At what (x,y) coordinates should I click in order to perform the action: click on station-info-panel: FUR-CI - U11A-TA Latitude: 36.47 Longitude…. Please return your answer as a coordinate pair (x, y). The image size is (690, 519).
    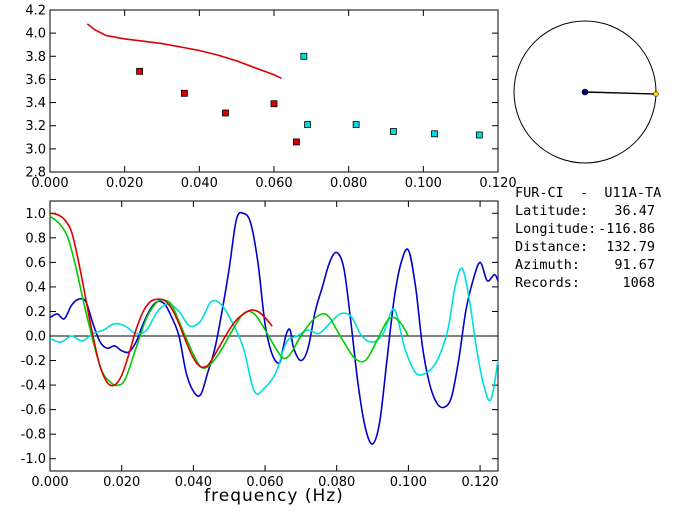
    Looking at the image, I should click on (588, 238).